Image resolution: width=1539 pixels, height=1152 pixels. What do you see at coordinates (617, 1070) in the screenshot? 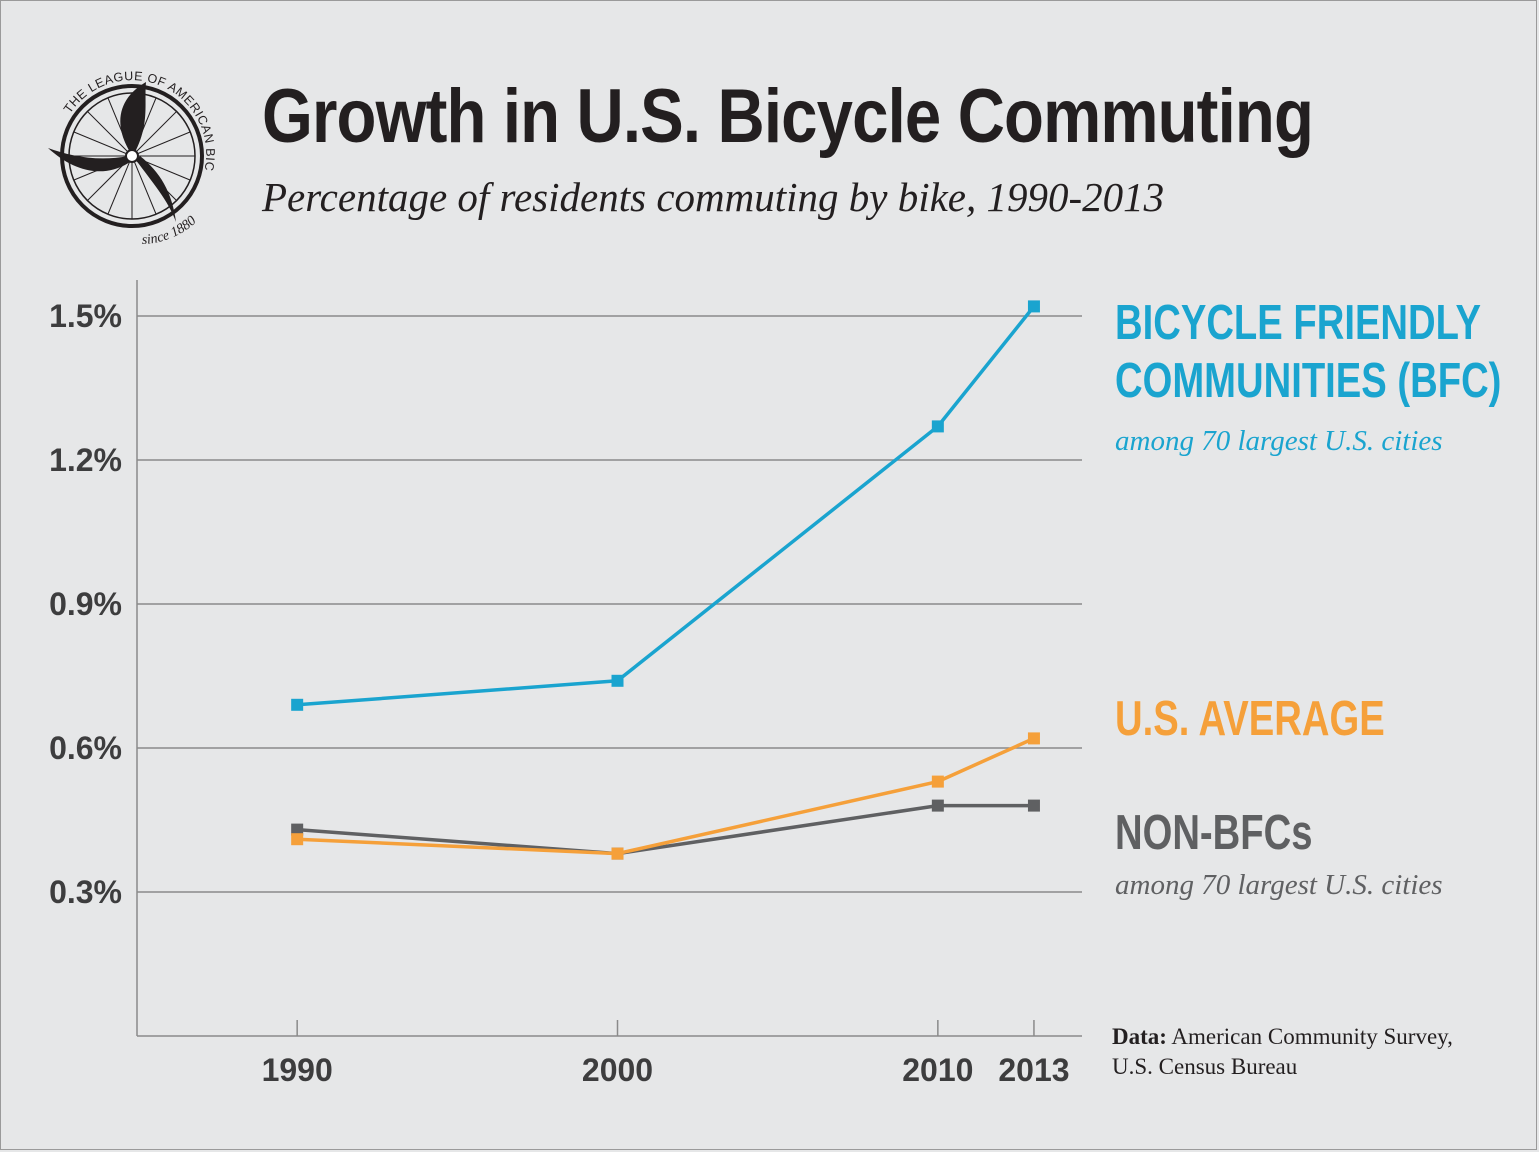
I see `x-tick-label: 2000` at bounding box center [617, 1070].